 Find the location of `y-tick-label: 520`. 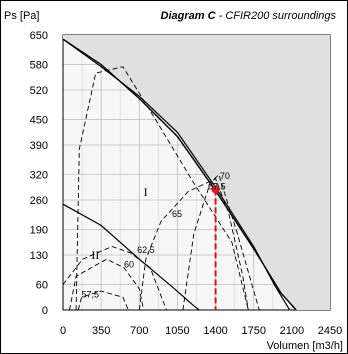

y-tick-label: 520 is located at coordinates (39, 91).